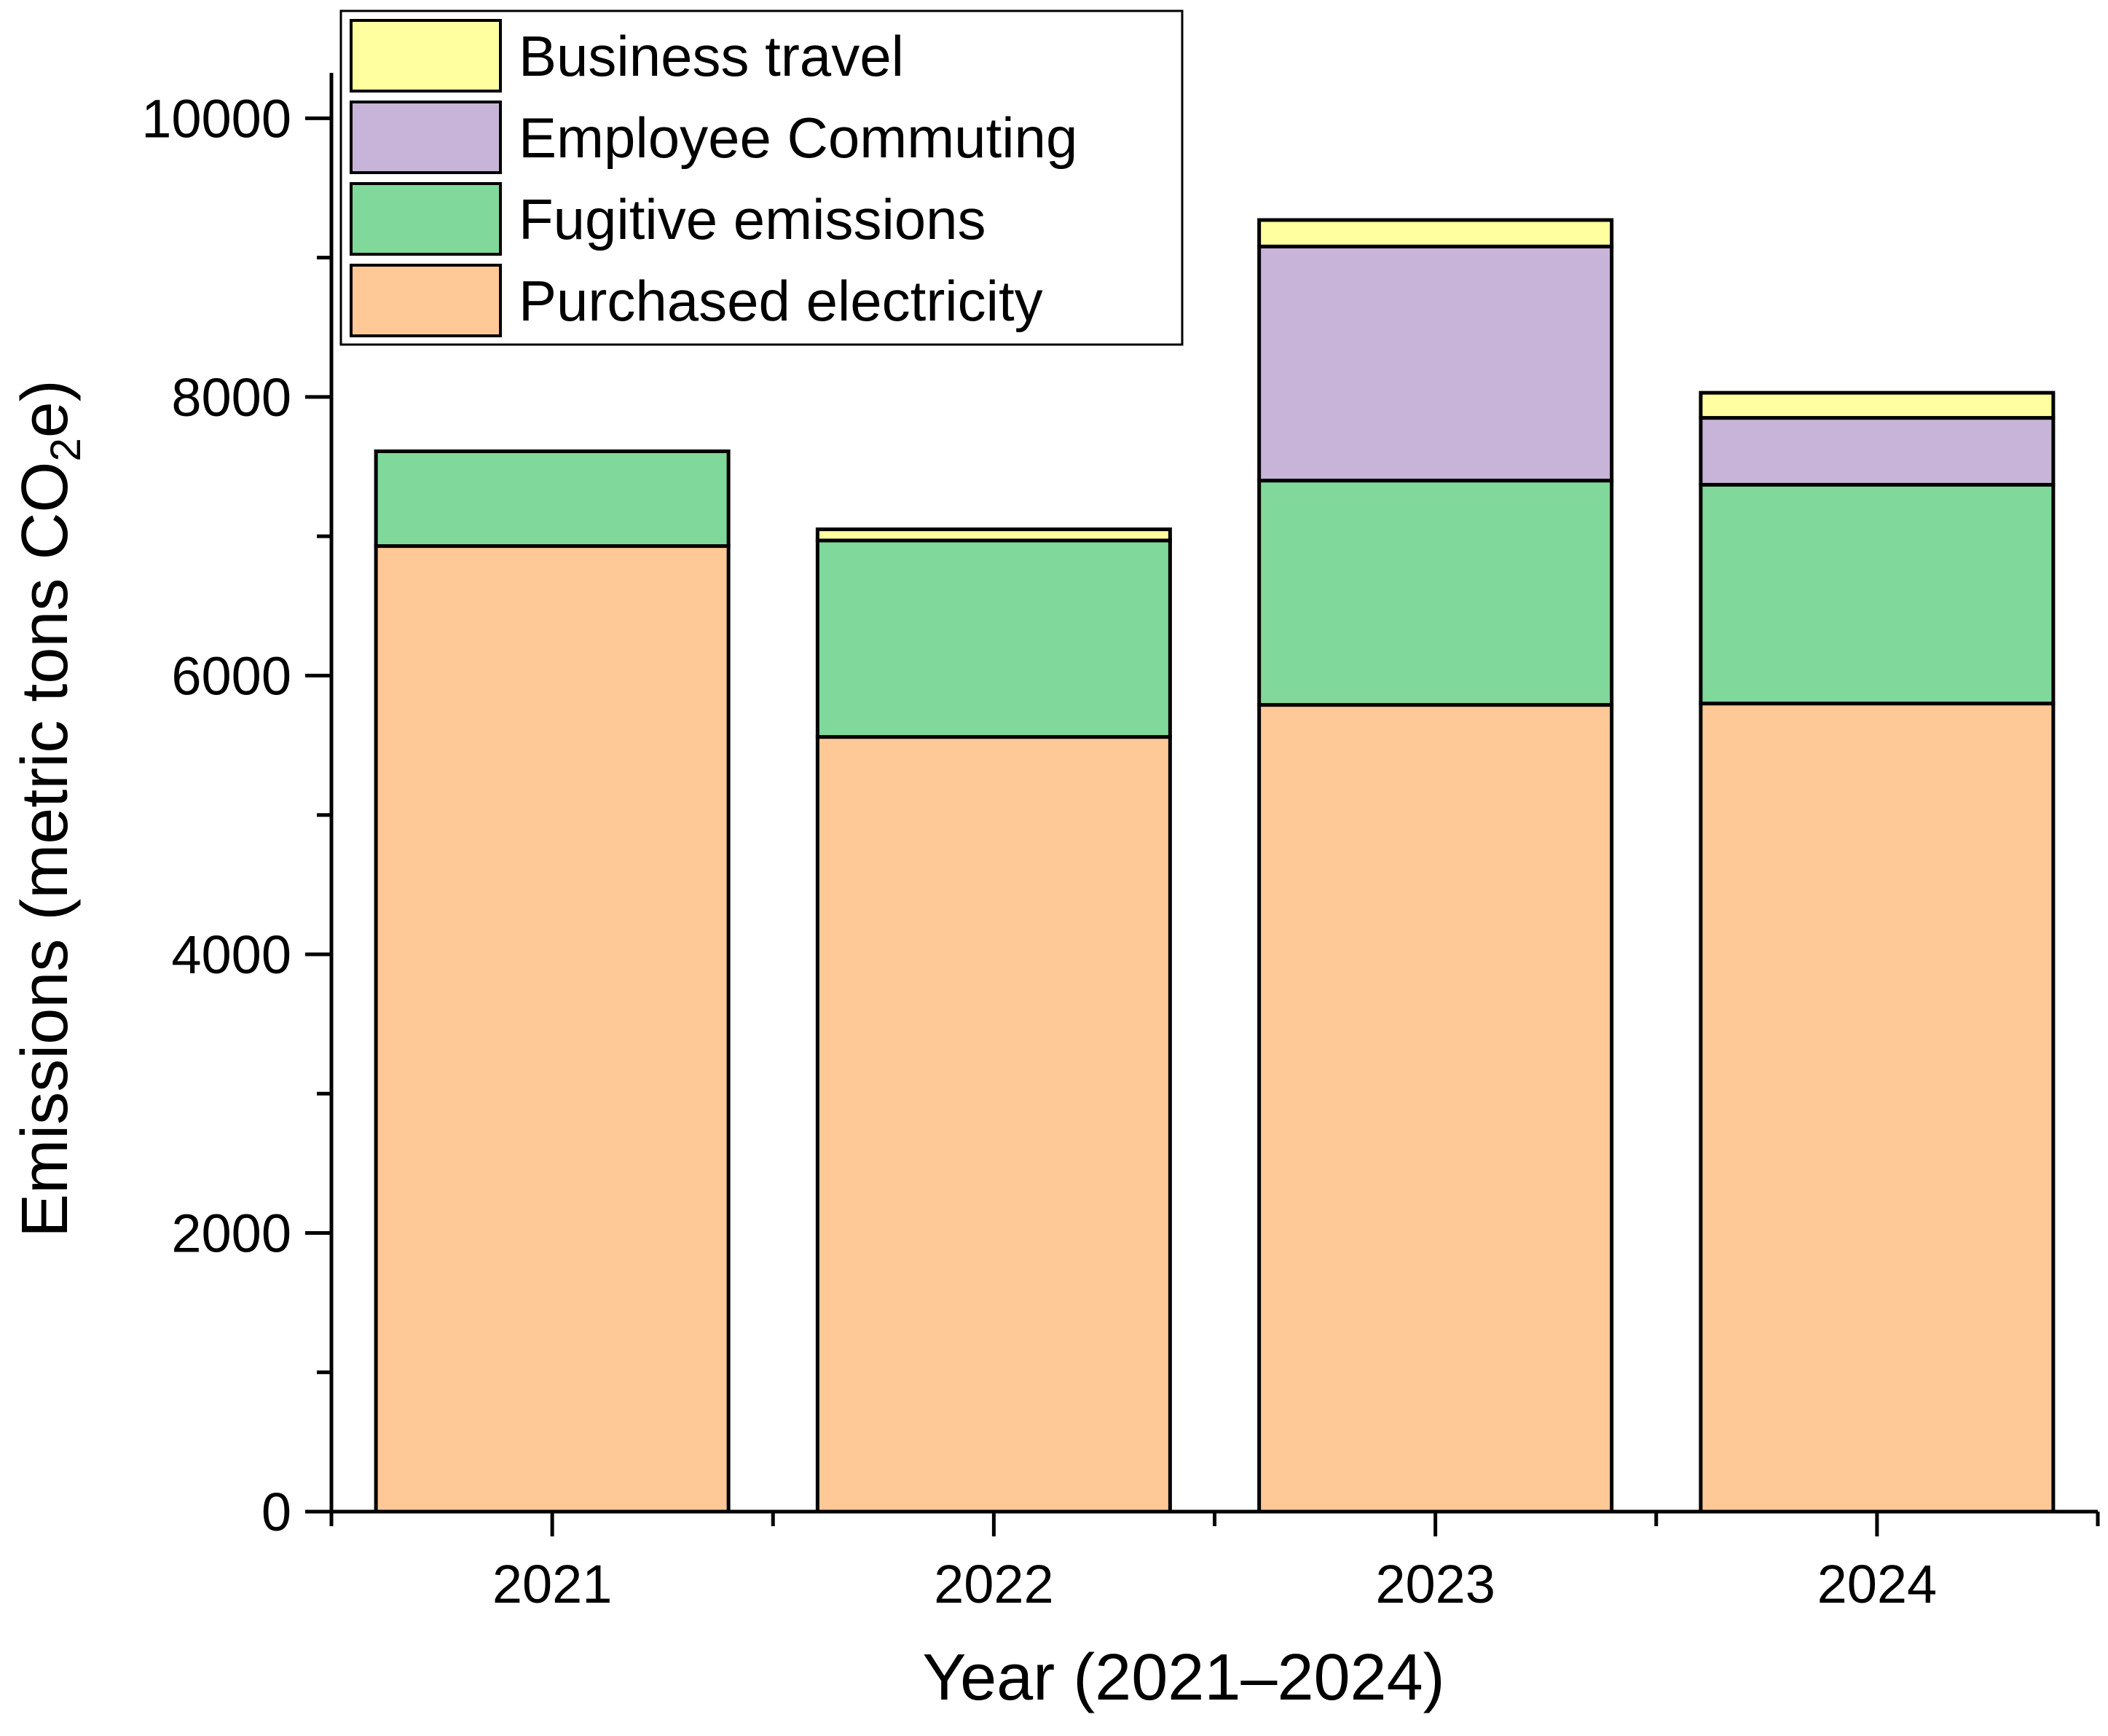 The width and height of the screenshot is (2108, 1736). What do you see at coordinates (781, 301) in the screenshot?
I see `legend-label-purchased-electricity: Purchased electricity` at bounding box center [781, 301].